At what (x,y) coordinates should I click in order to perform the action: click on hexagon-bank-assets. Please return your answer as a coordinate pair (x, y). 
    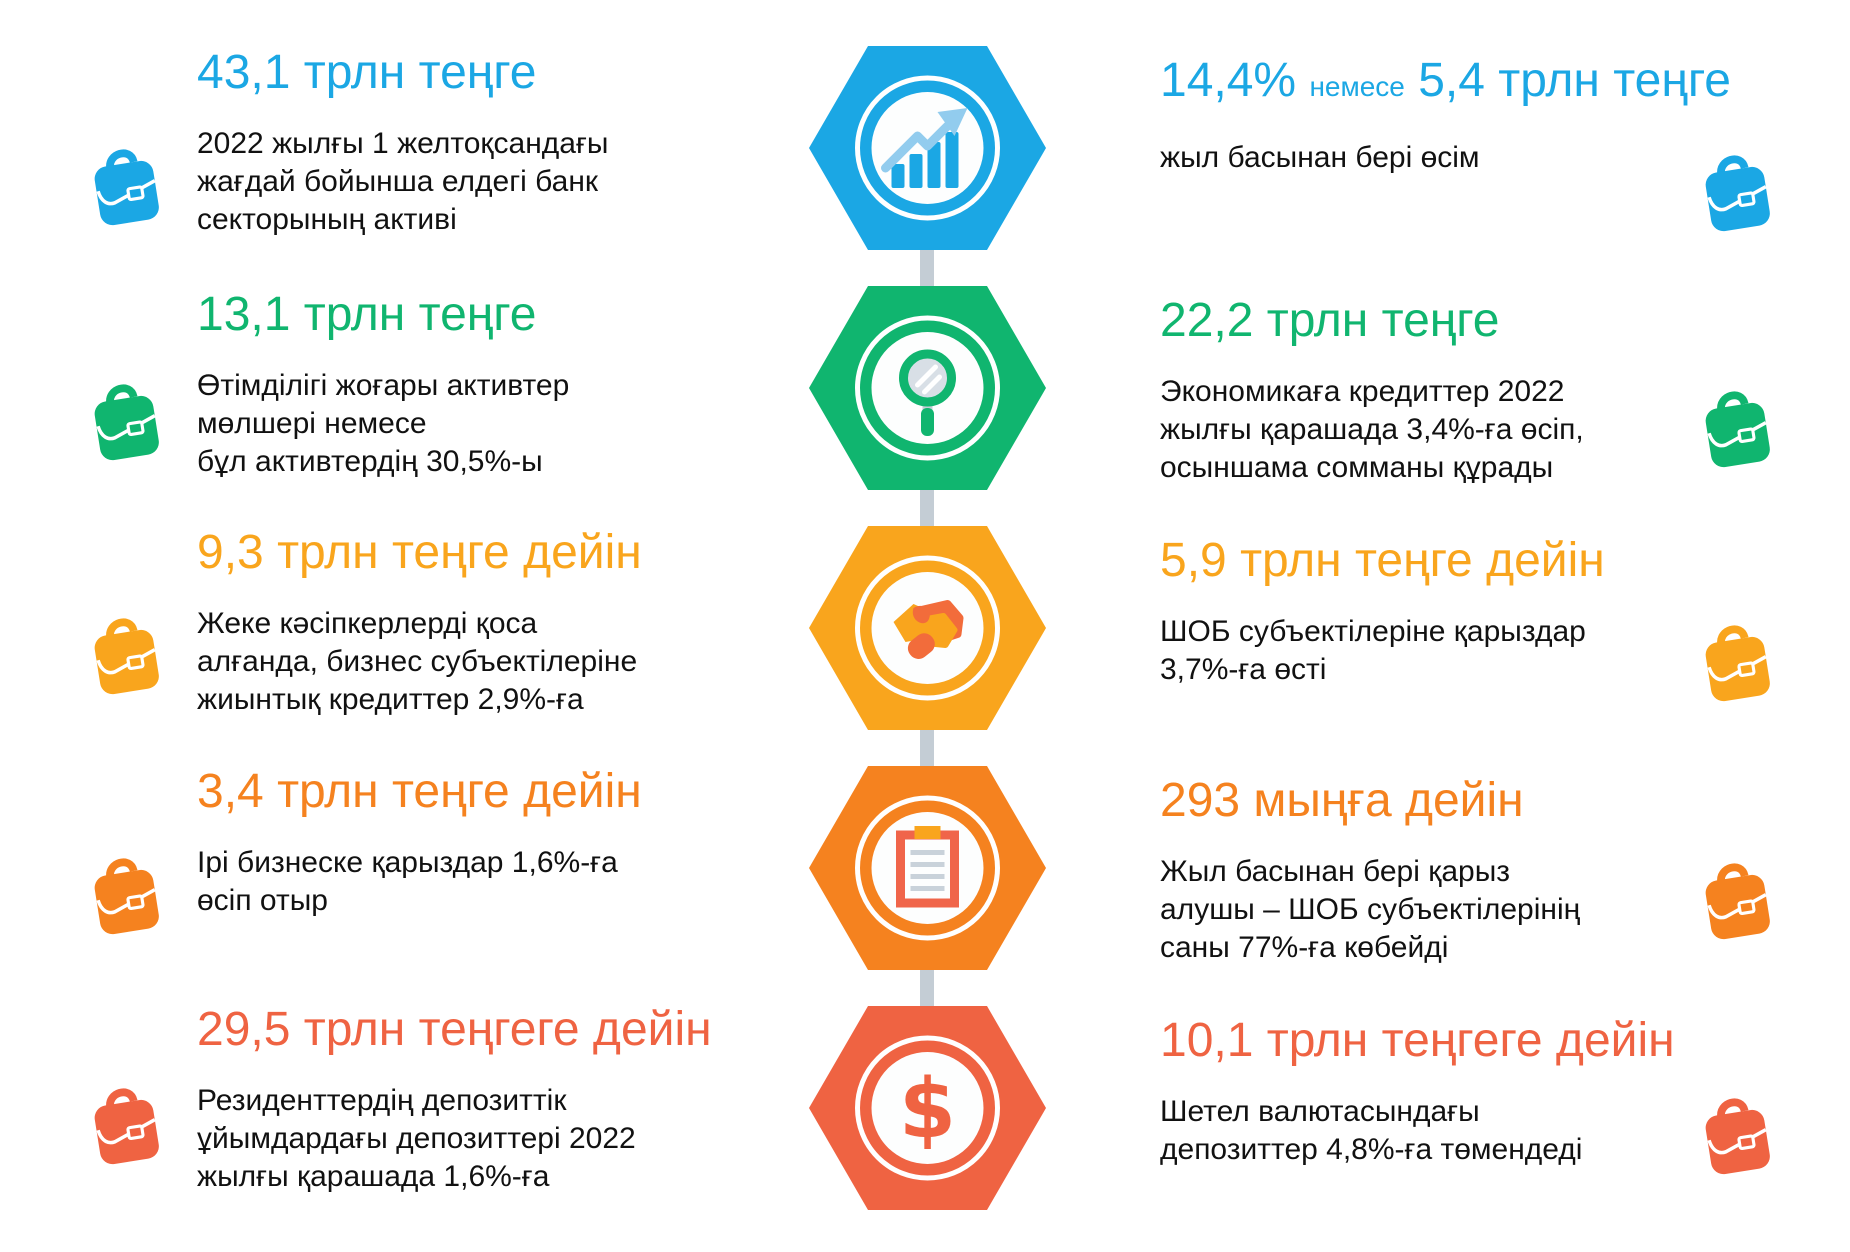
    Looking at the image, I should click on (927, 148).